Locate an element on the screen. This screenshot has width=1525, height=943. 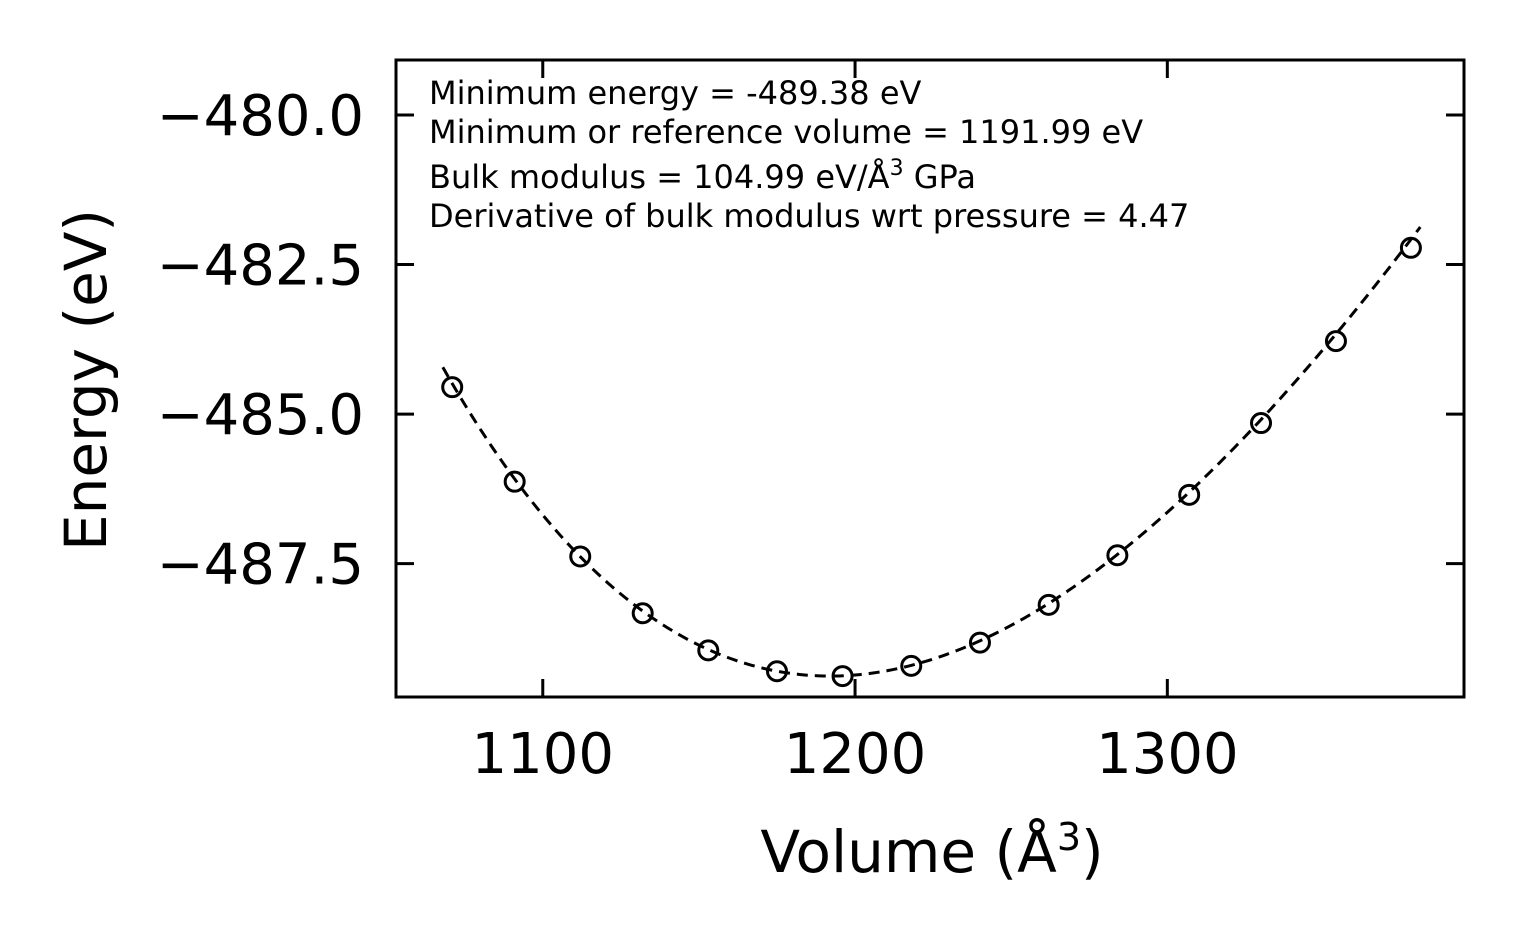
x-axis-label-sup: 3 is located at coordinates (1069, 837).